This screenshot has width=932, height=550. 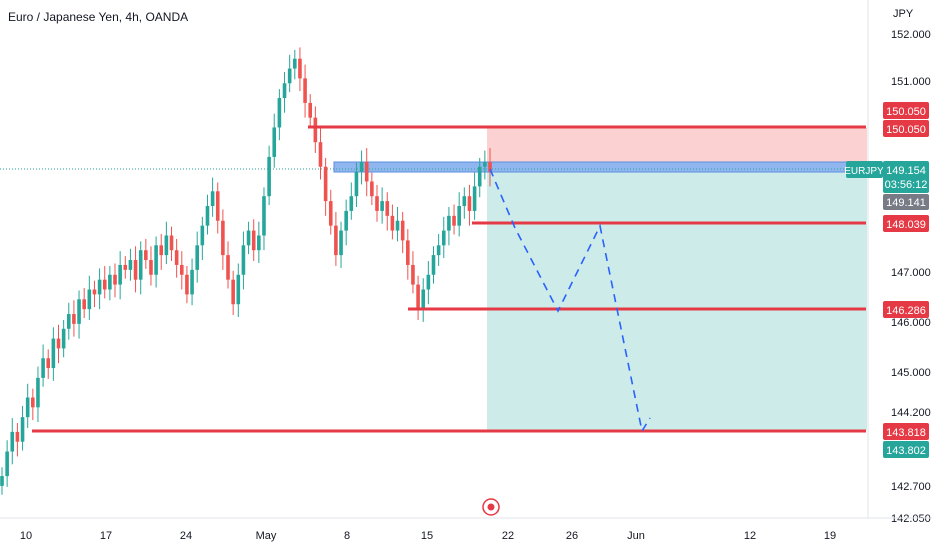 I want to click on tag-143802: 143.802, so click(x=906, y=451).